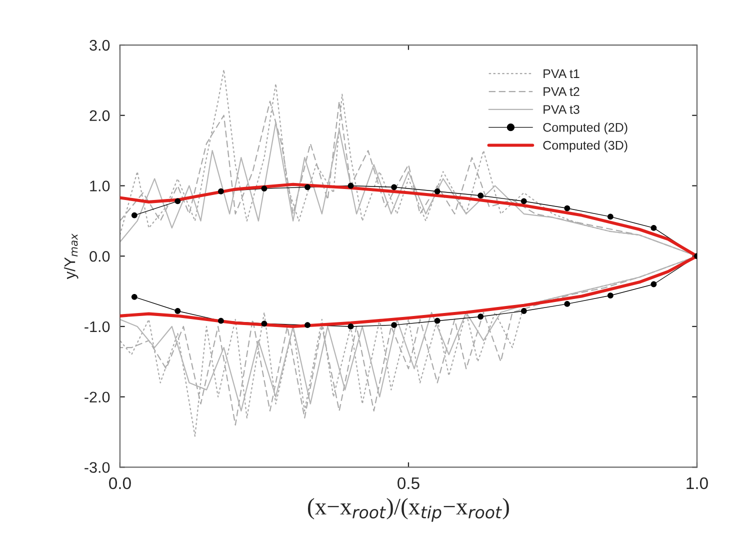 Image resolution: width=736 pixels, height=549 pixels. I want to click on x-tick-label: 0.0, so click(120, 483).